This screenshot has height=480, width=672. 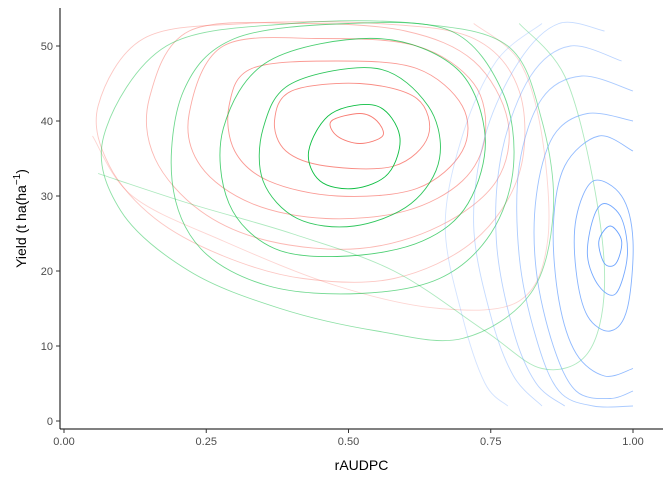 What do you see at coordinates (17, 179) in the screenshot?
I see `y-axis-title-sup: −1` at bounding box center [17, 179].